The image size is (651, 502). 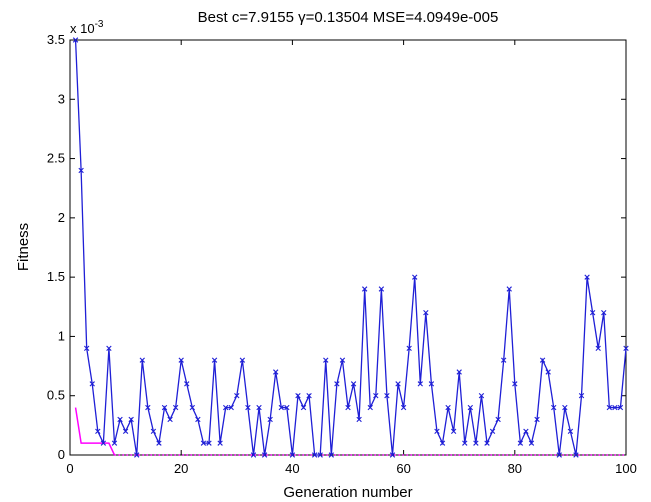 I want to click on series-2-line-solid, so click(x=95, y=431).